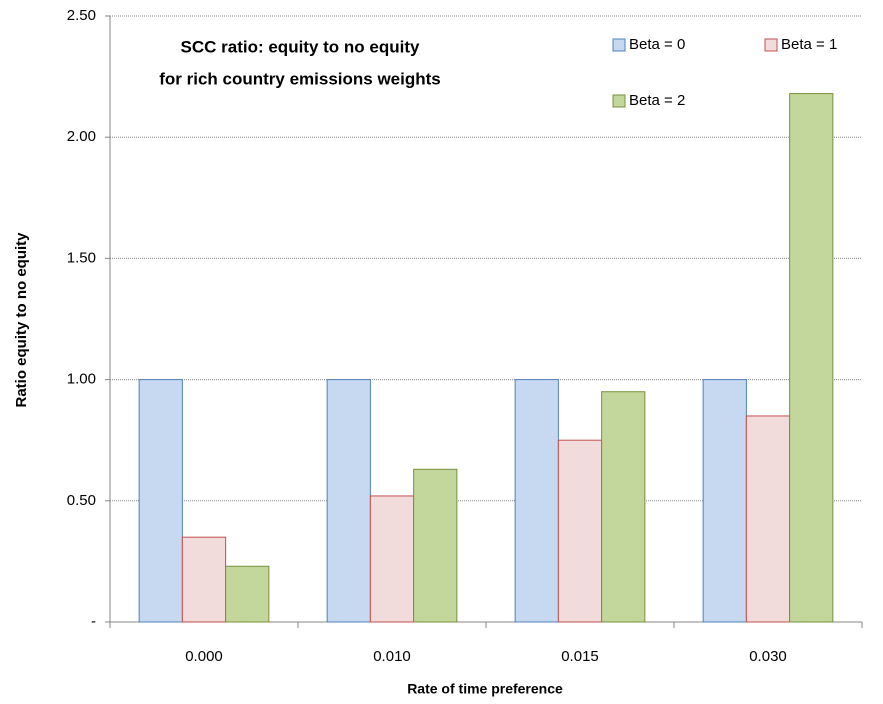 This screenshot has height=704, width=883. What do you see at coordinates (204, 656) in the screenshot?
I see `x-tick-label: 0.000` at bounding box center [204, 656].